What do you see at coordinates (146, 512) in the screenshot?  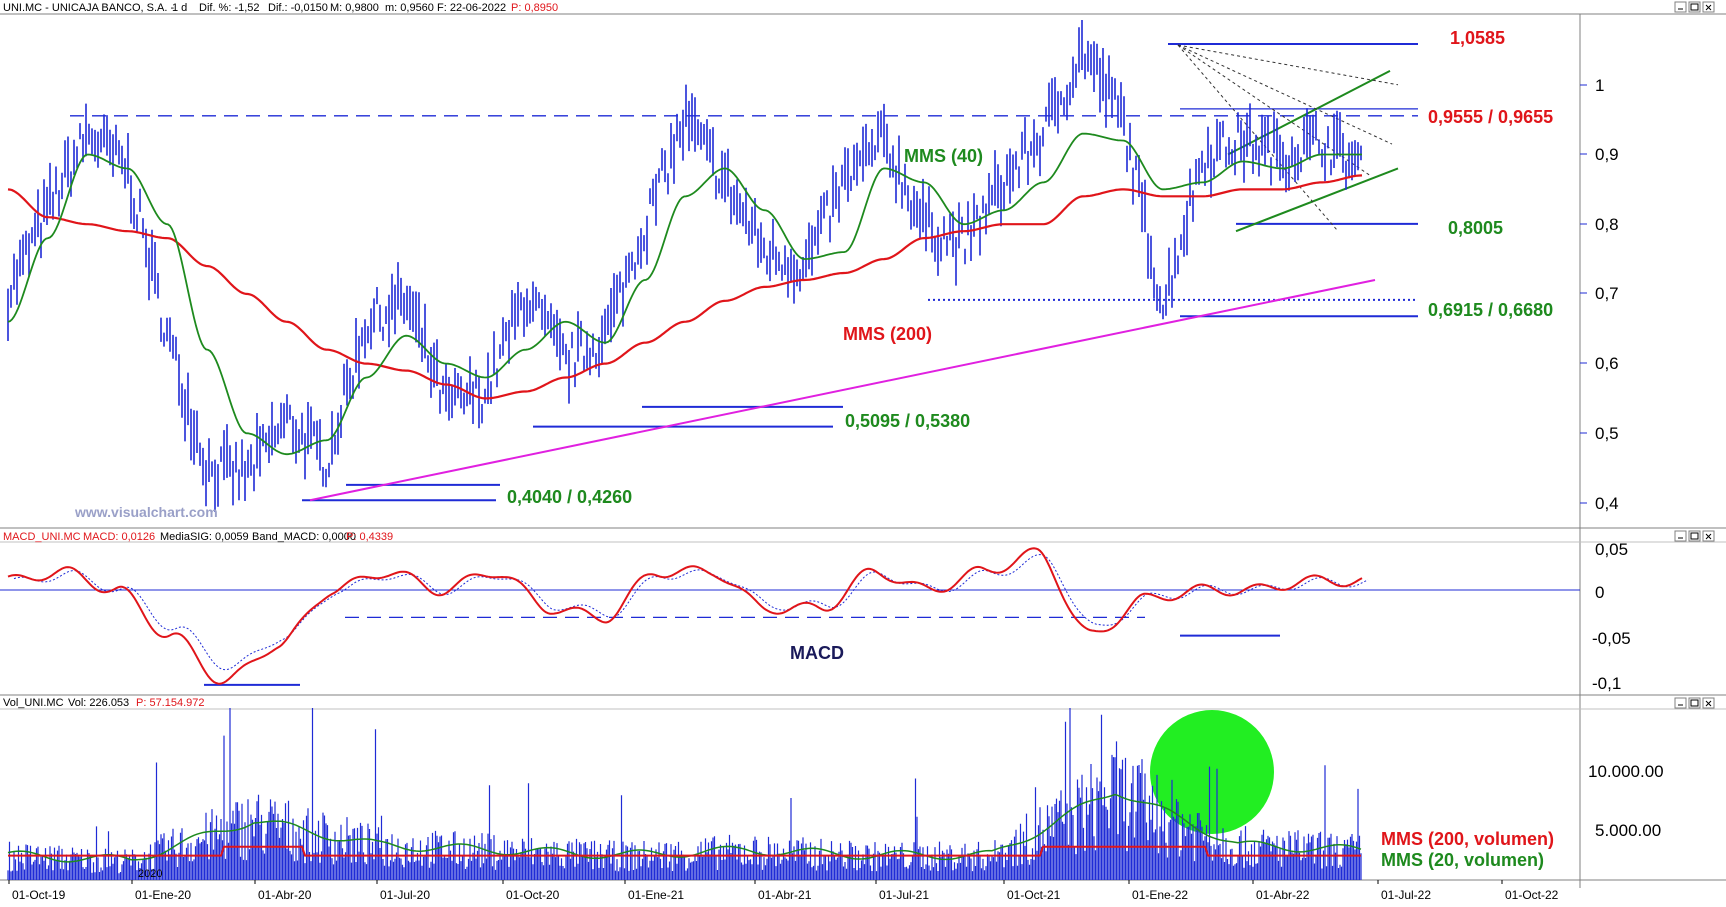 I see `watermark: www.visualchart.com` at bounding box center [146, 512].